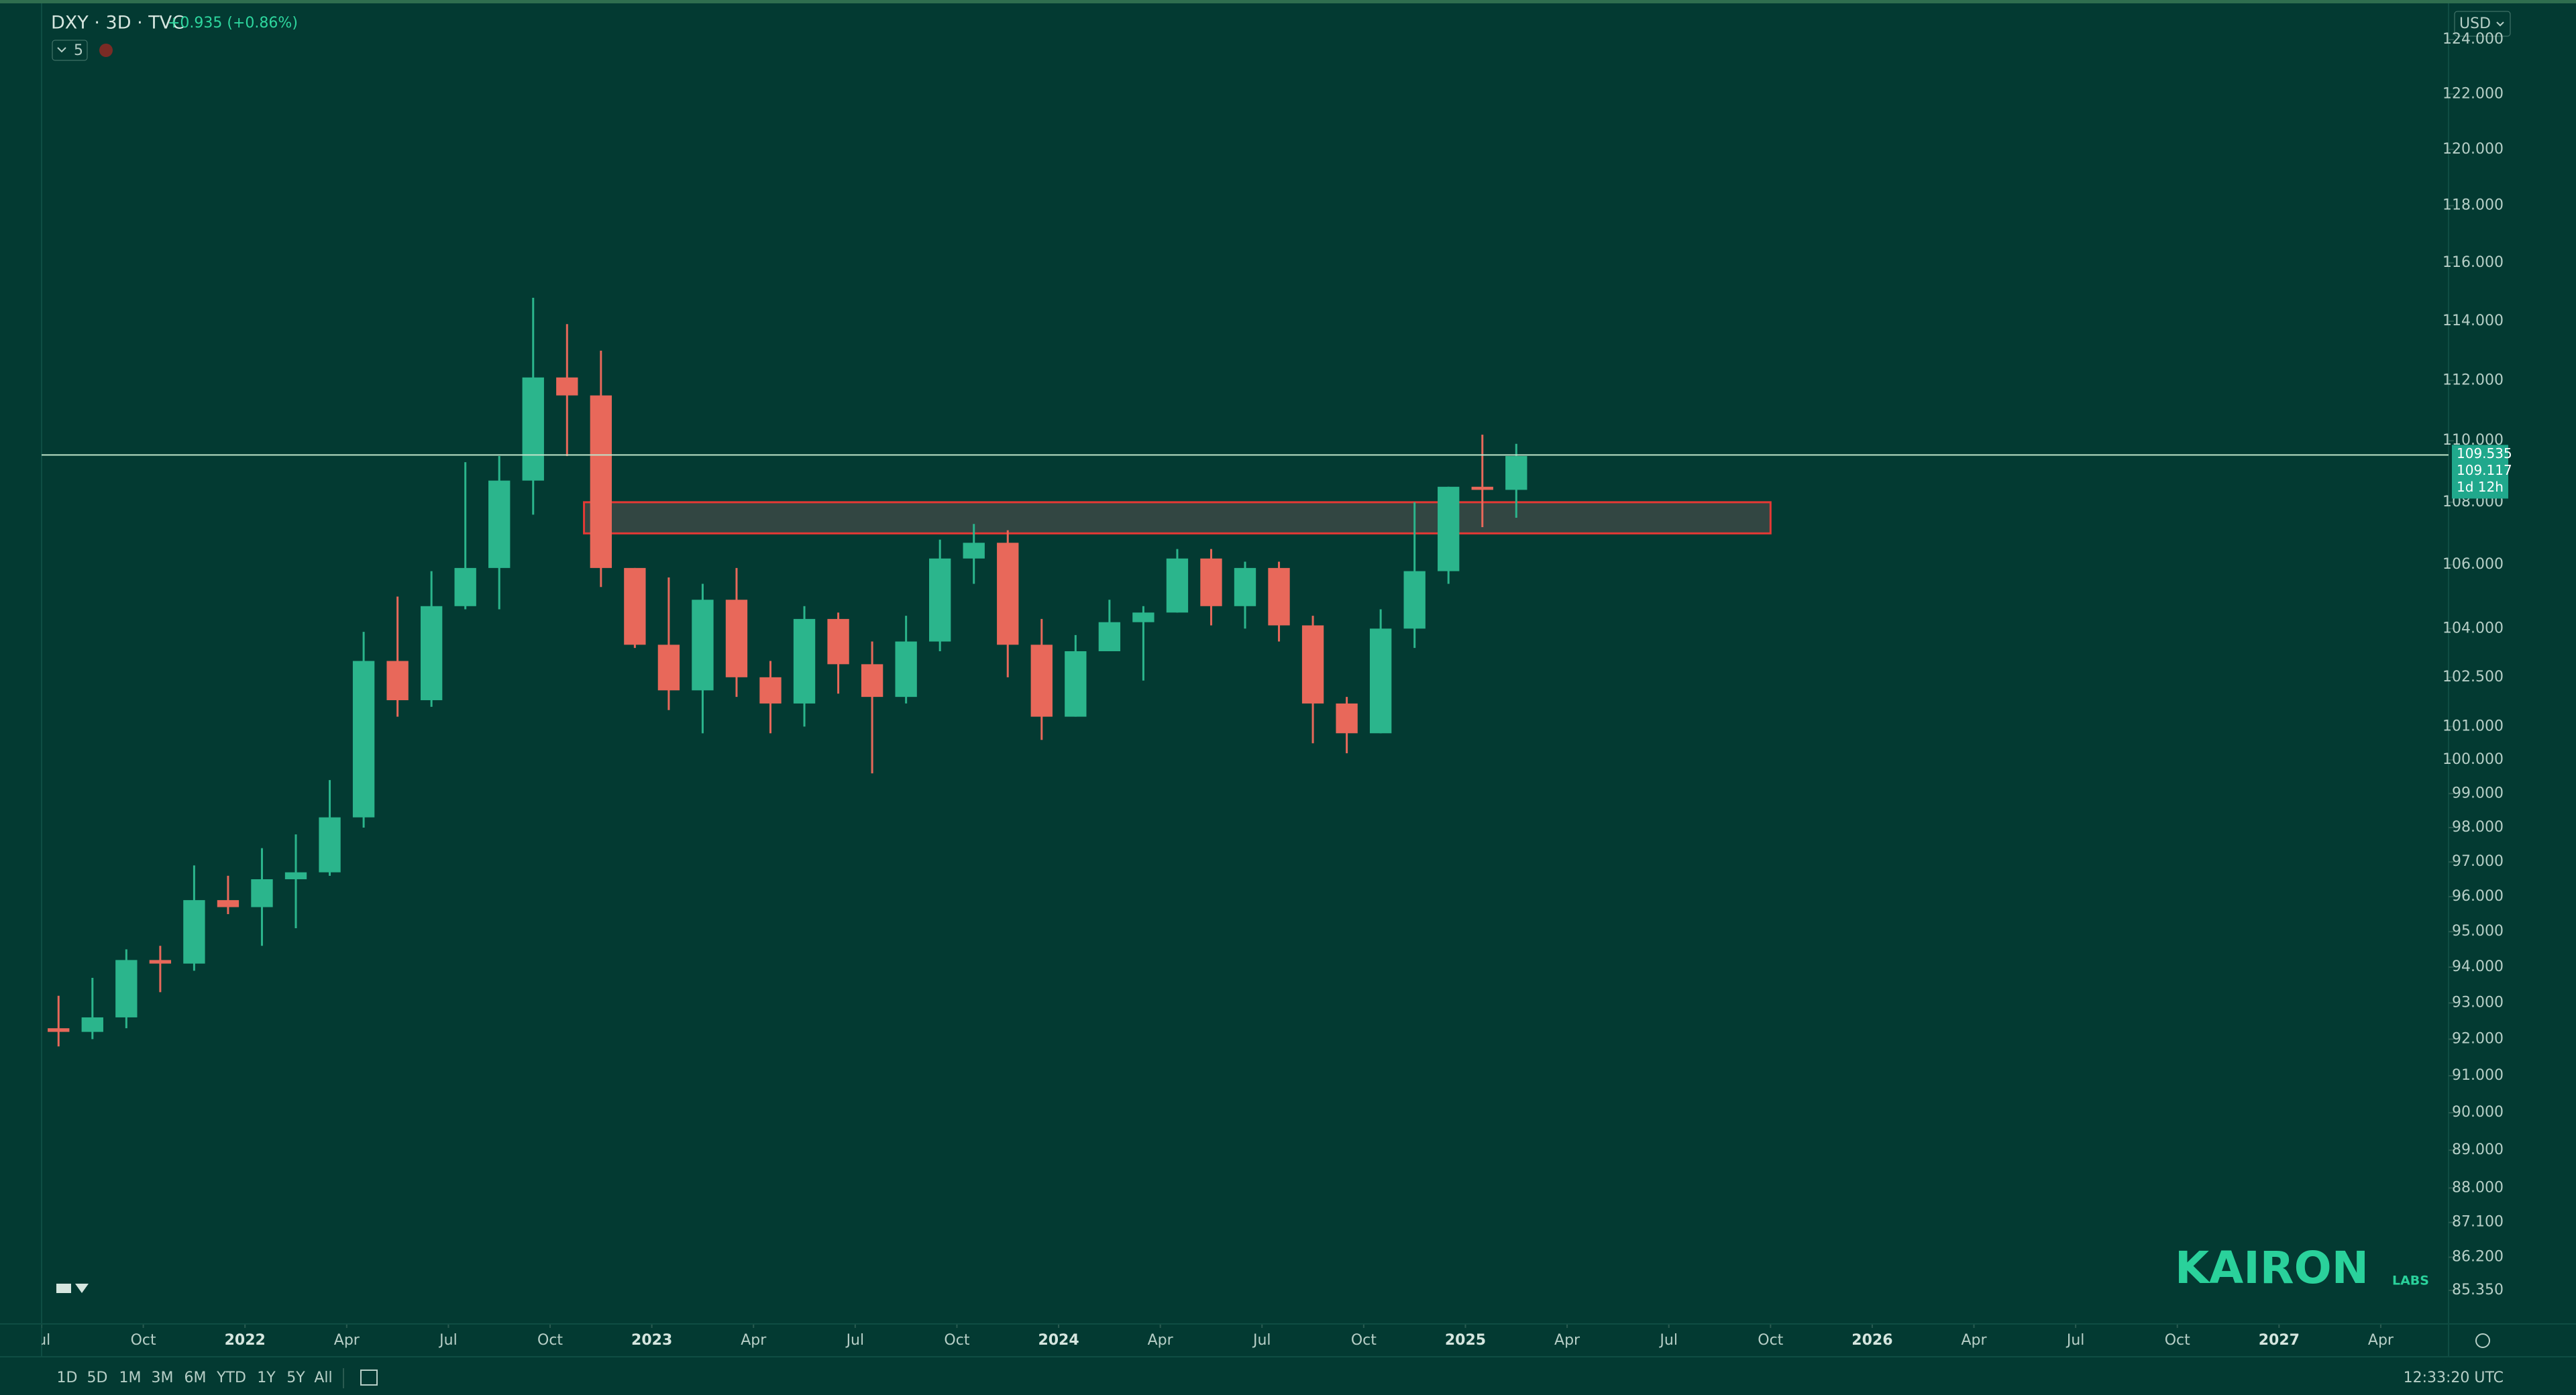 The image size is (2576, 1395). What do you see at coordinates (97, 1378) in the screenshot?
I see `range-button: 5D` at bounding box center [97, 1378].